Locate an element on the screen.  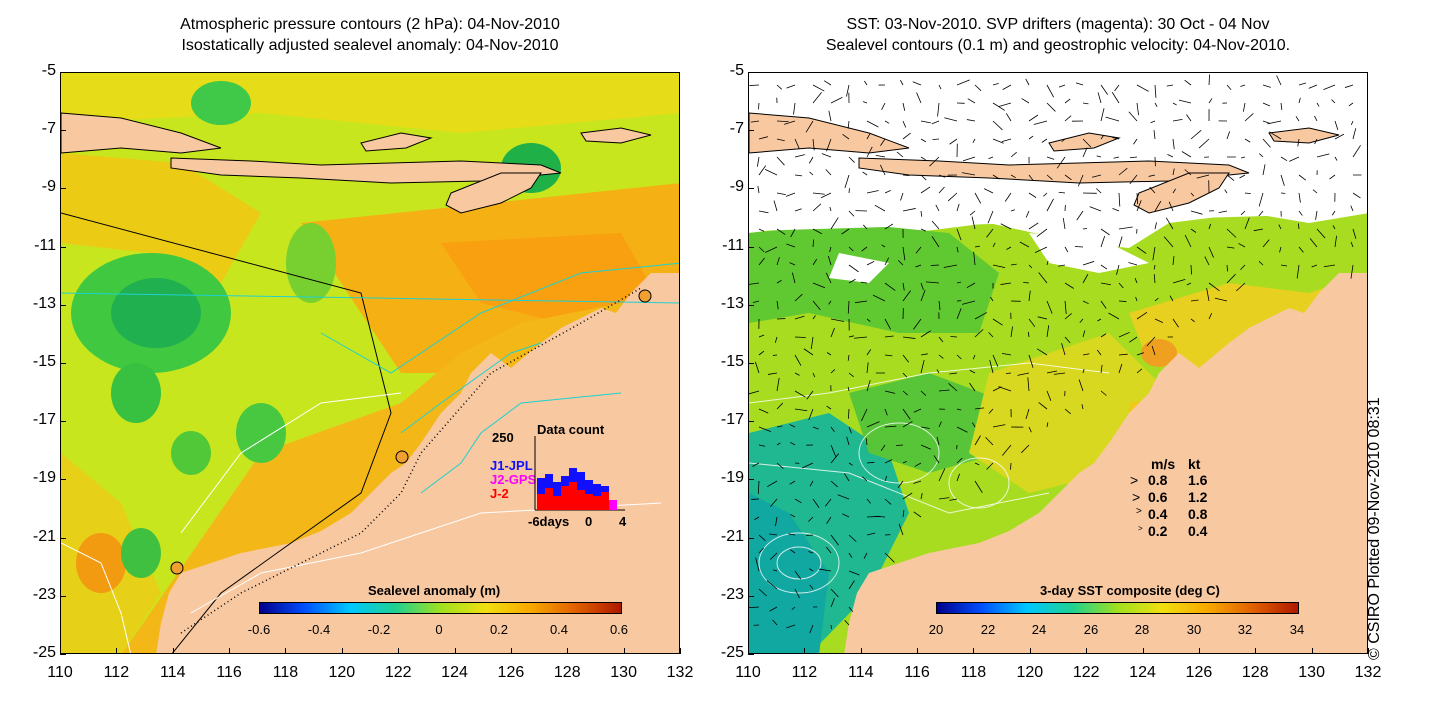
left-x-tick-label: 114 is located at coordinates (172, 672).